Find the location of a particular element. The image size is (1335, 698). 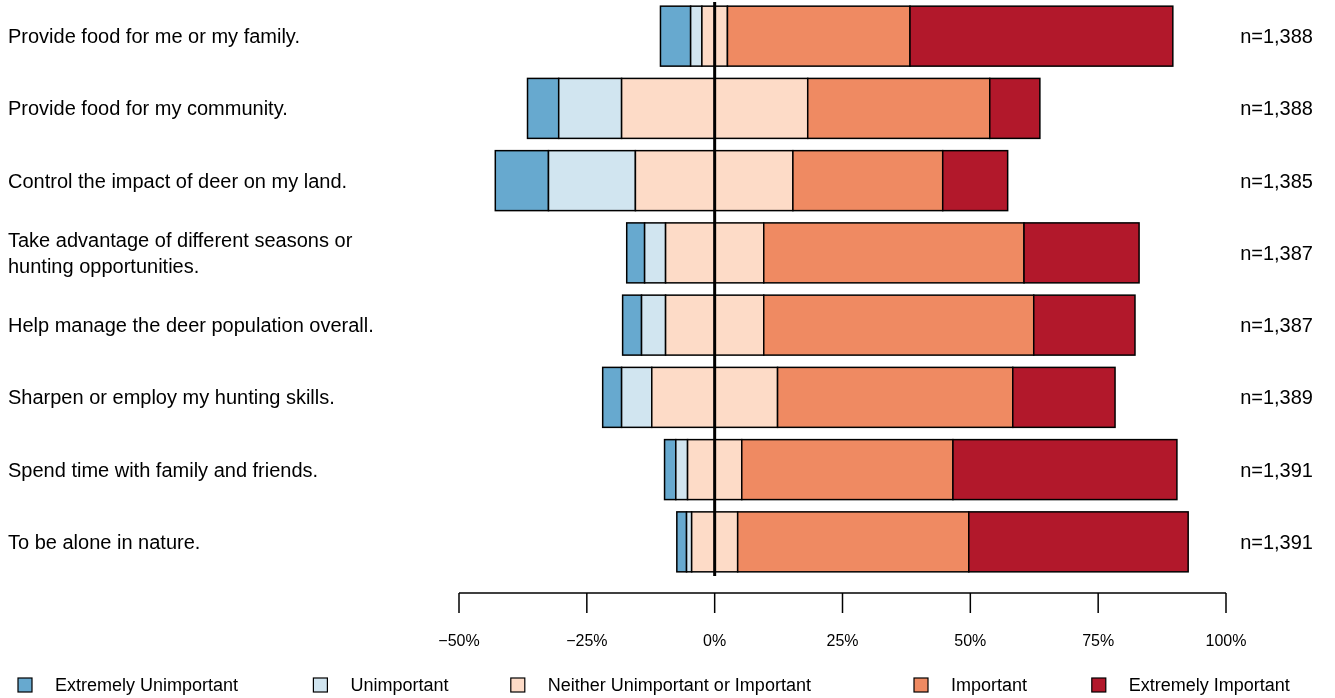

legend-label: Unimportant is located at coordinates (399, 685).